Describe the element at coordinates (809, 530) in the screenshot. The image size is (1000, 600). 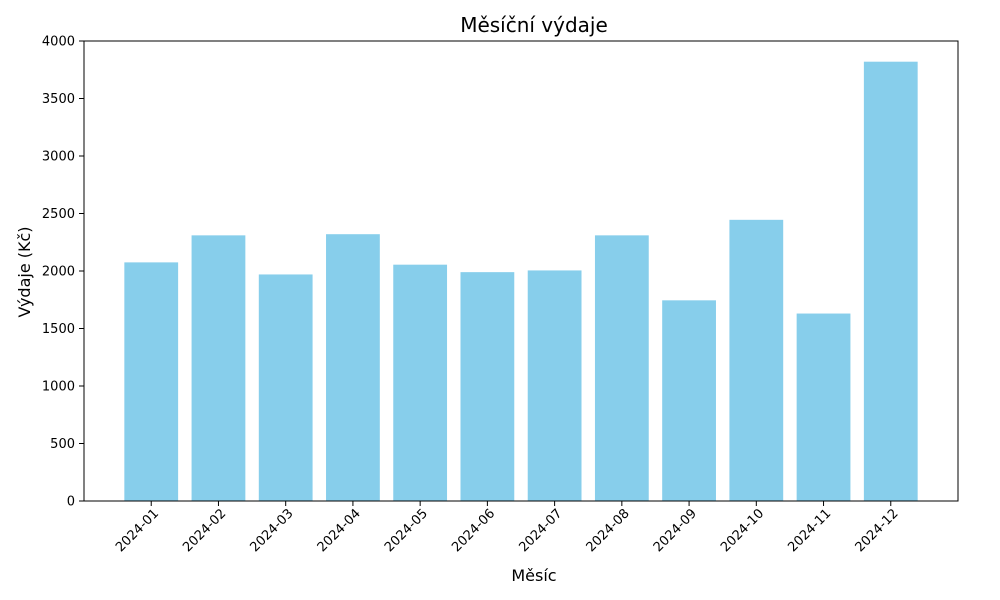
I see `x-tick-label: 2024-11` at that location.